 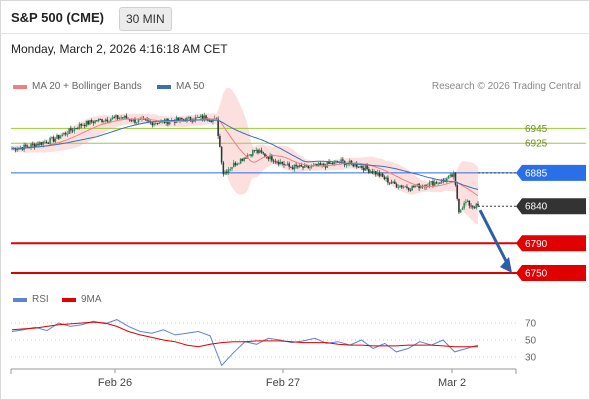 I want to click on x-tick-label: Feb 27, so click(x=283, y=383).